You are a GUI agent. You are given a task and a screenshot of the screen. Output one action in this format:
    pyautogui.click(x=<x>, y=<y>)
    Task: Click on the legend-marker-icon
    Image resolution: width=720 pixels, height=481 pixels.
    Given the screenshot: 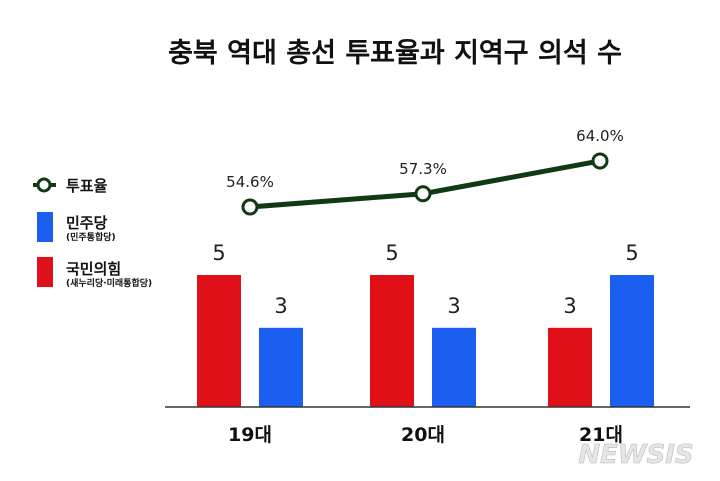 What is the action you would take?
    pyautogui.click(x=44, y=185)
    